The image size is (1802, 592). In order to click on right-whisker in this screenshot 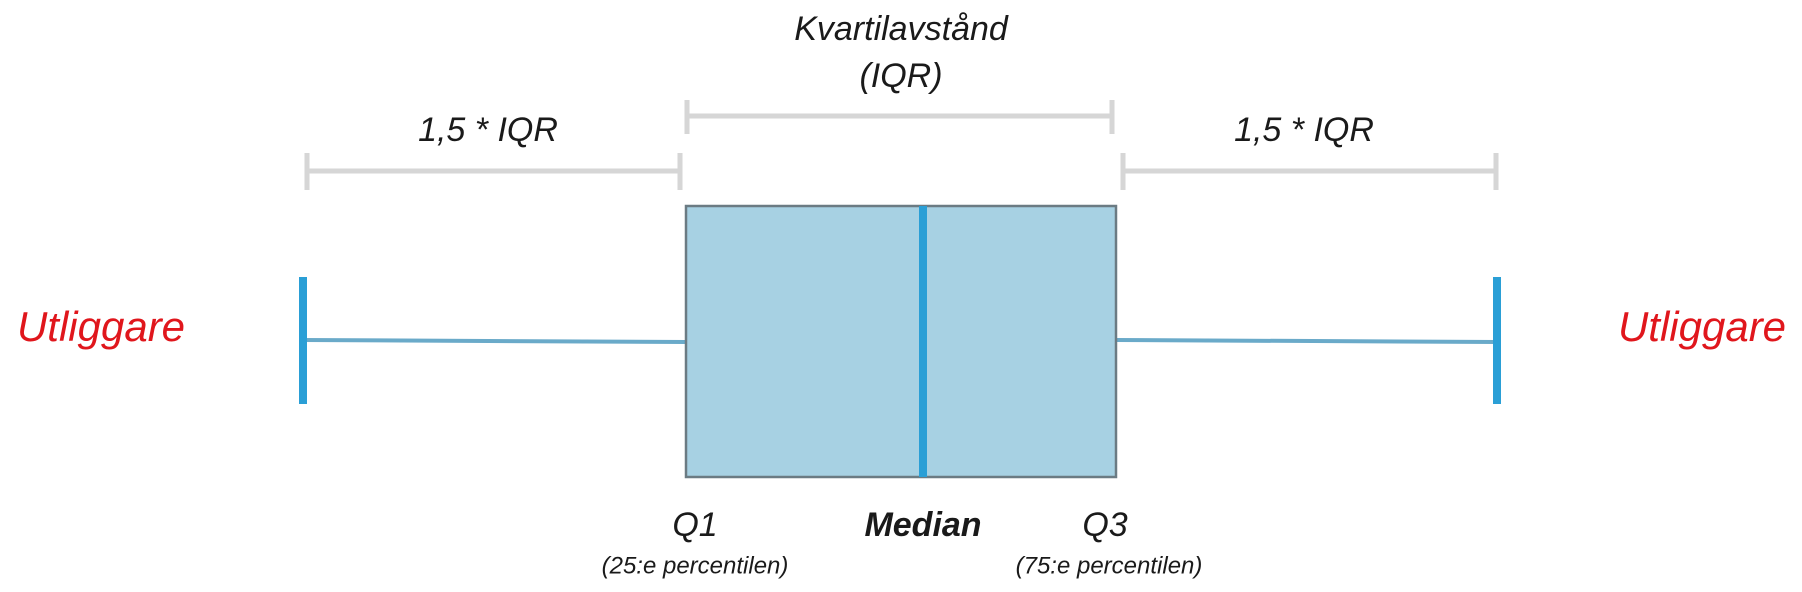, I will do `click(1306, 341)`.